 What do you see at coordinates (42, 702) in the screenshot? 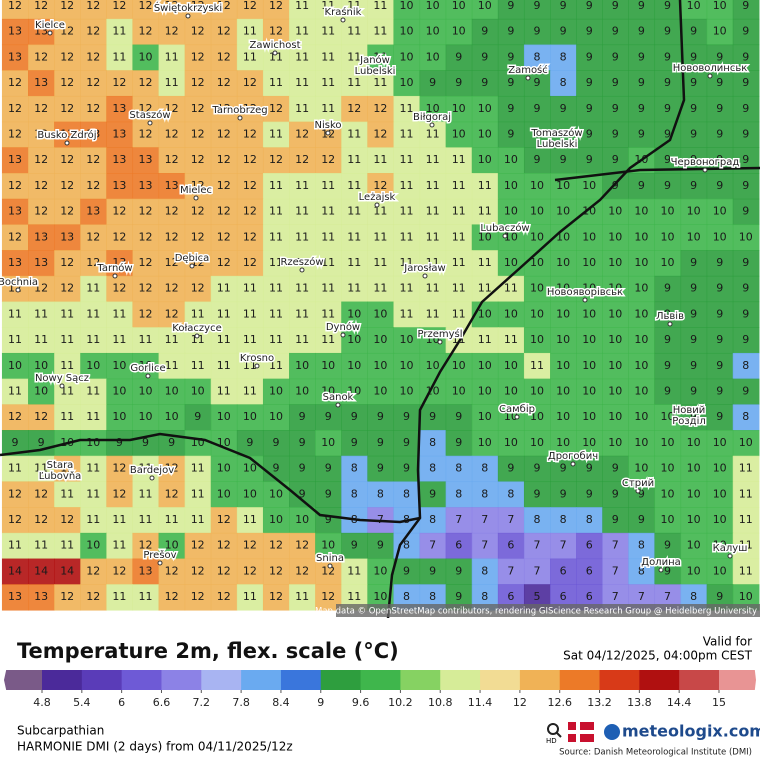
I see `colorbar-tick-label: 4.8` at bounding box center [42, 702].